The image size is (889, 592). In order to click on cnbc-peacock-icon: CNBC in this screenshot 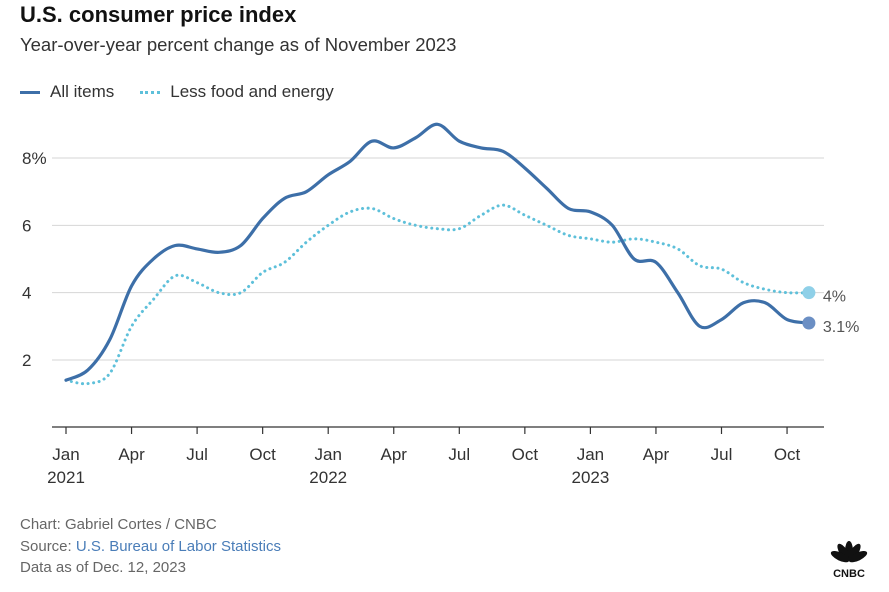, I will do `click(849, 560)`.